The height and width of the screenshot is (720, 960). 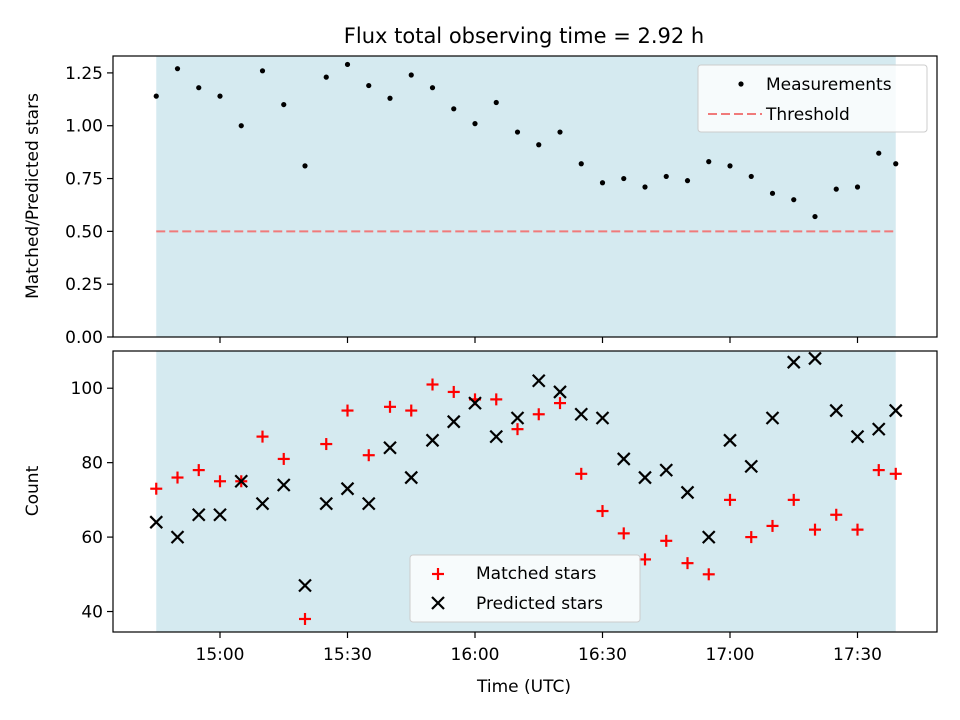 I want to click on bottom-y-ticks: 40 60 80 100, so click(x=92, y=501).